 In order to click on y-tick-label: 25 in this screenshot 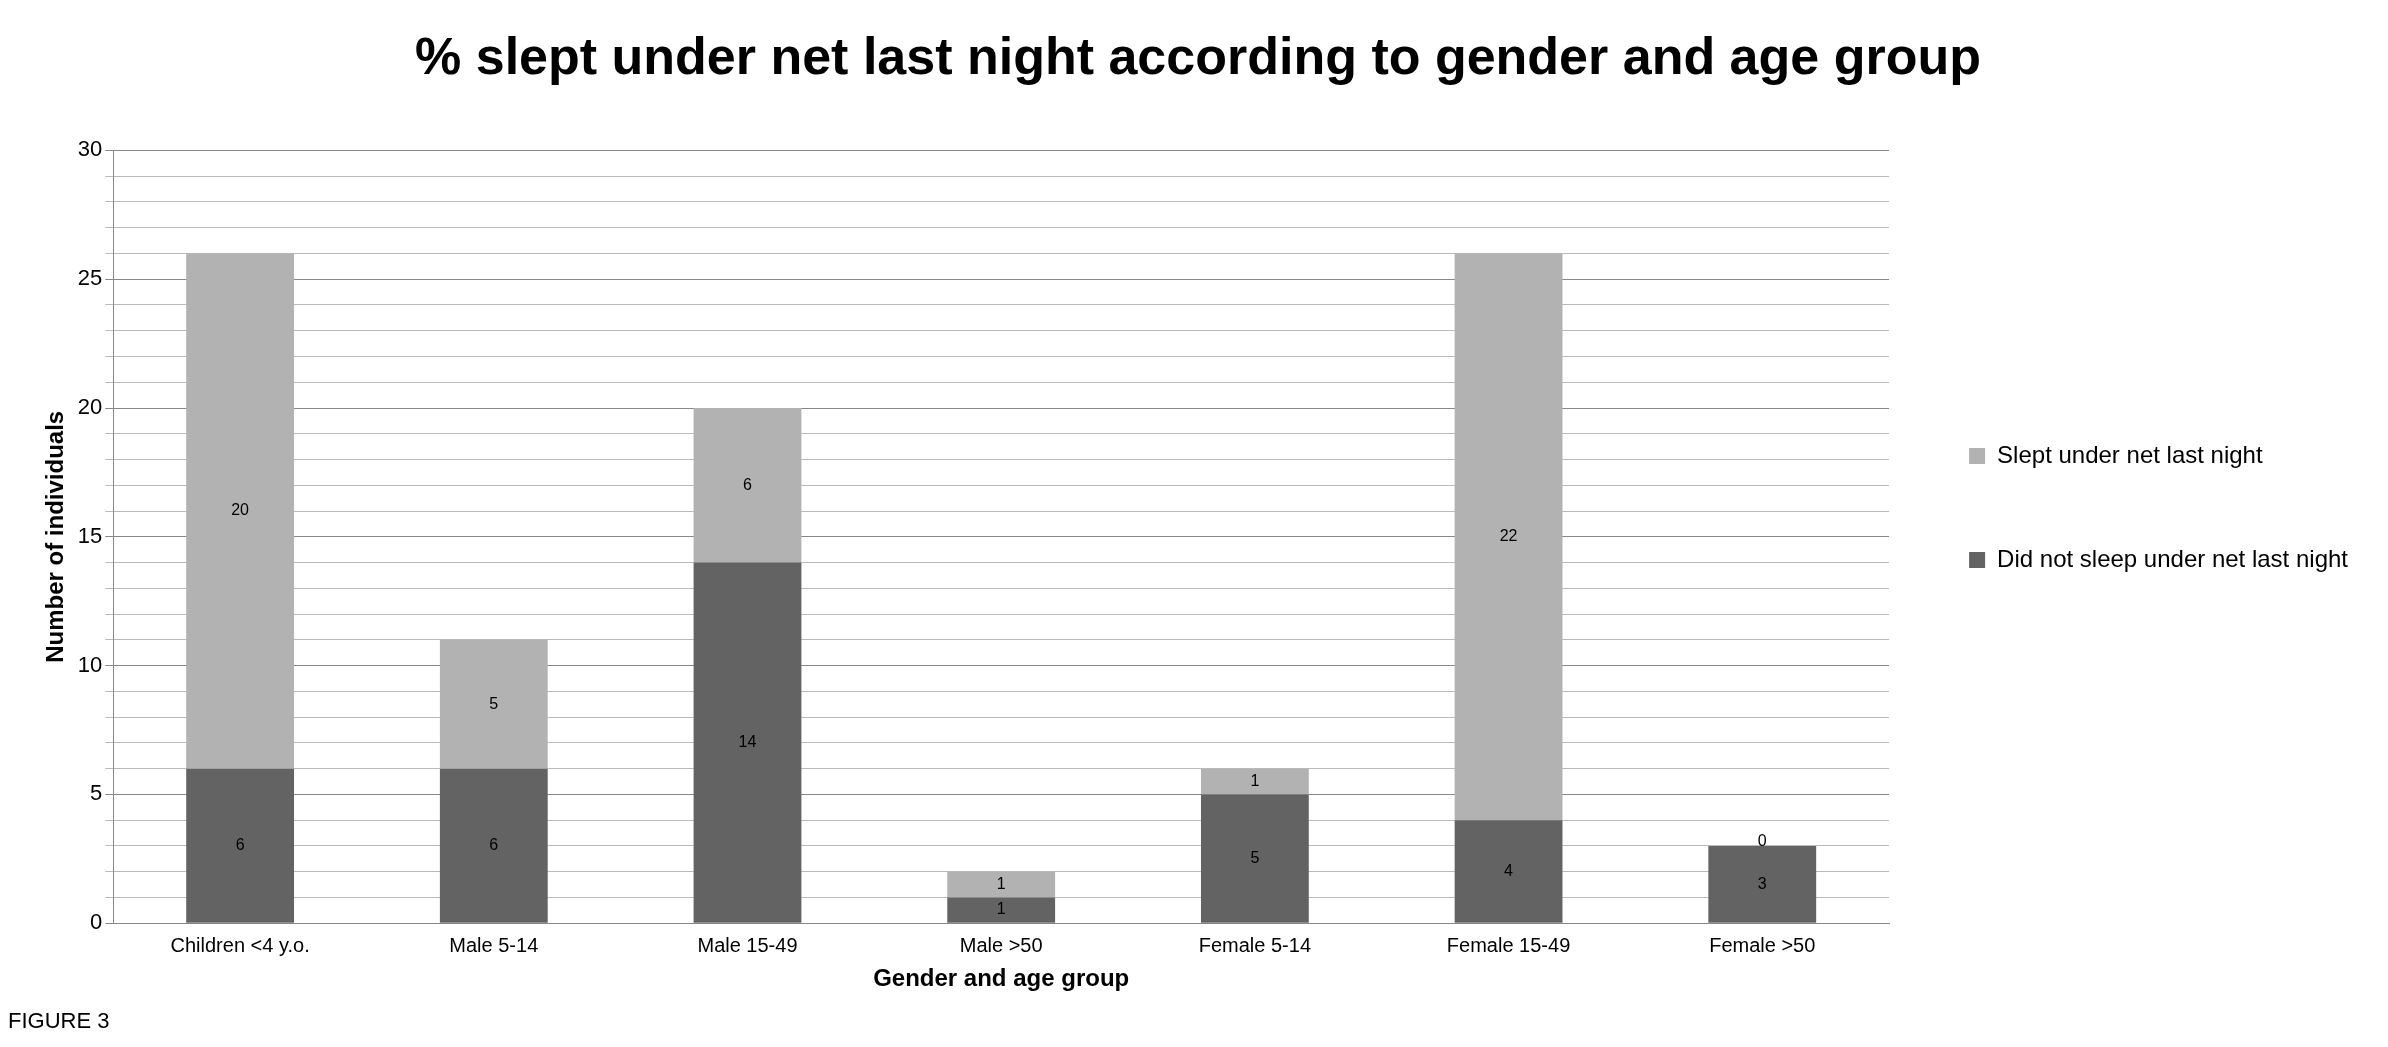, I will do `click(90, 278)`.